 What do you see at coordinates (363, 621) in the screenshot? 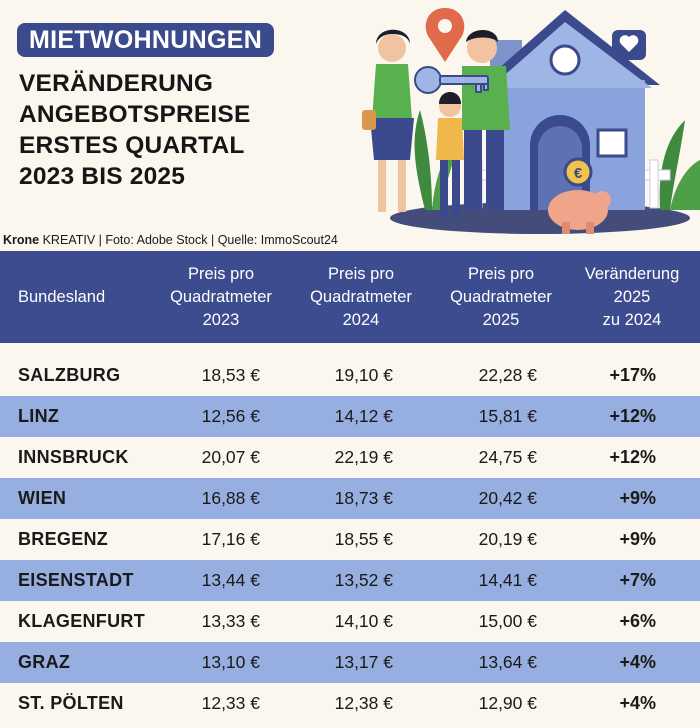
I see `price-2024-cell: 14,10 €` at bounding box center [363, 621].